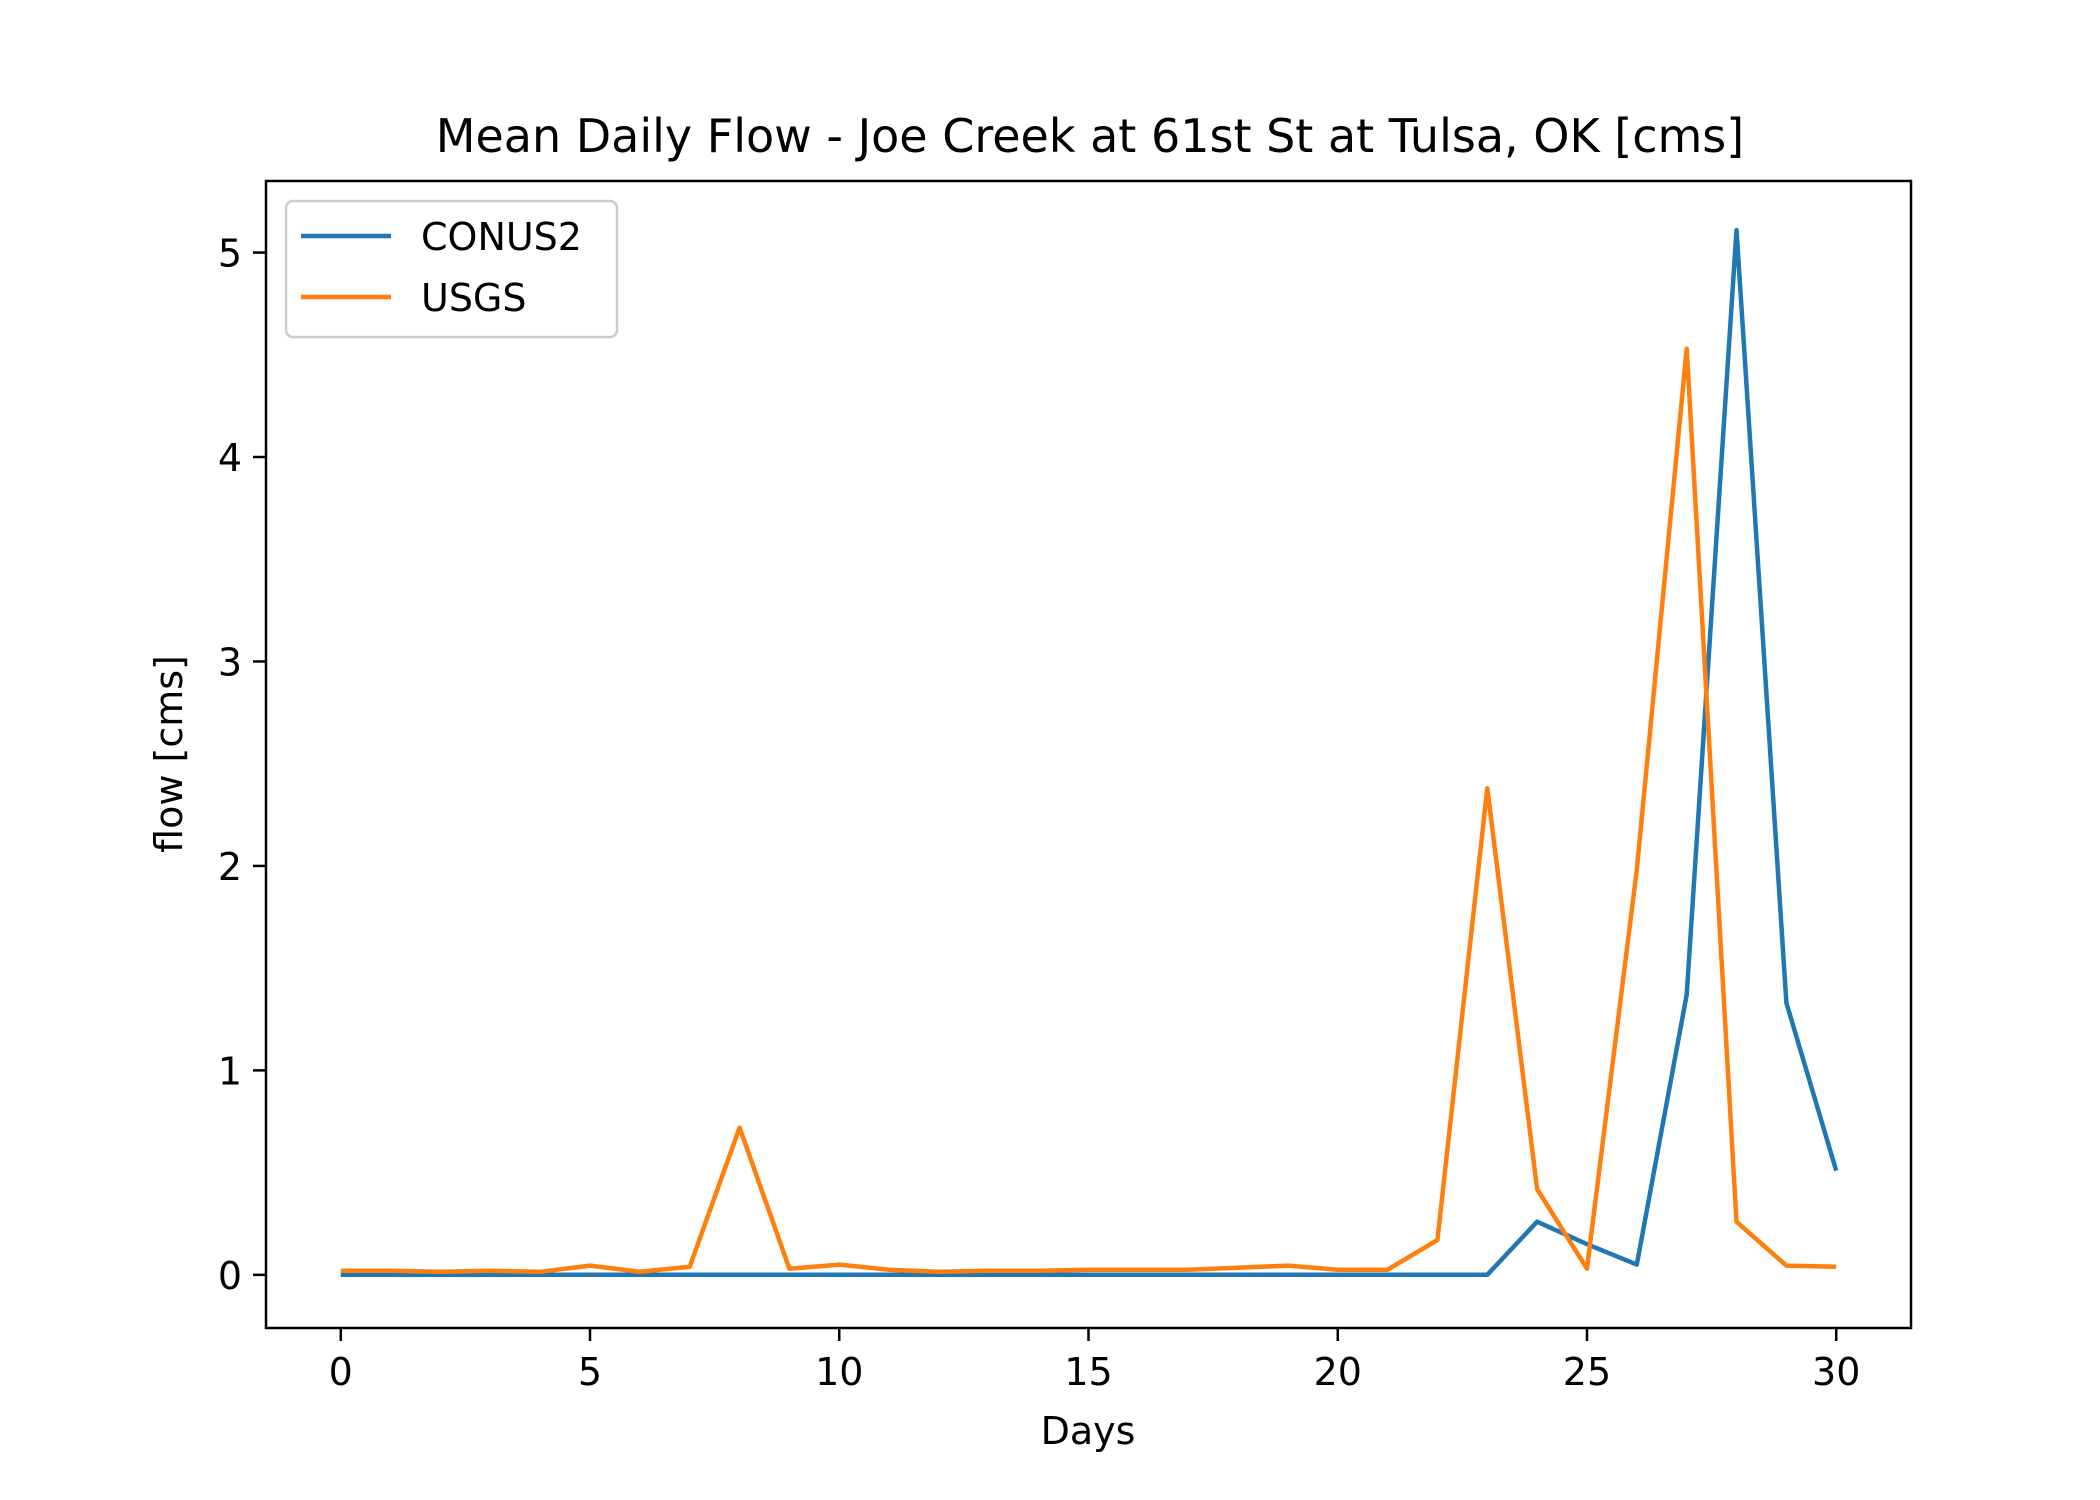  Describe the element at coordinates (1338, 1372) in the screenshot. I see `x-tick-label: 20` at that location.